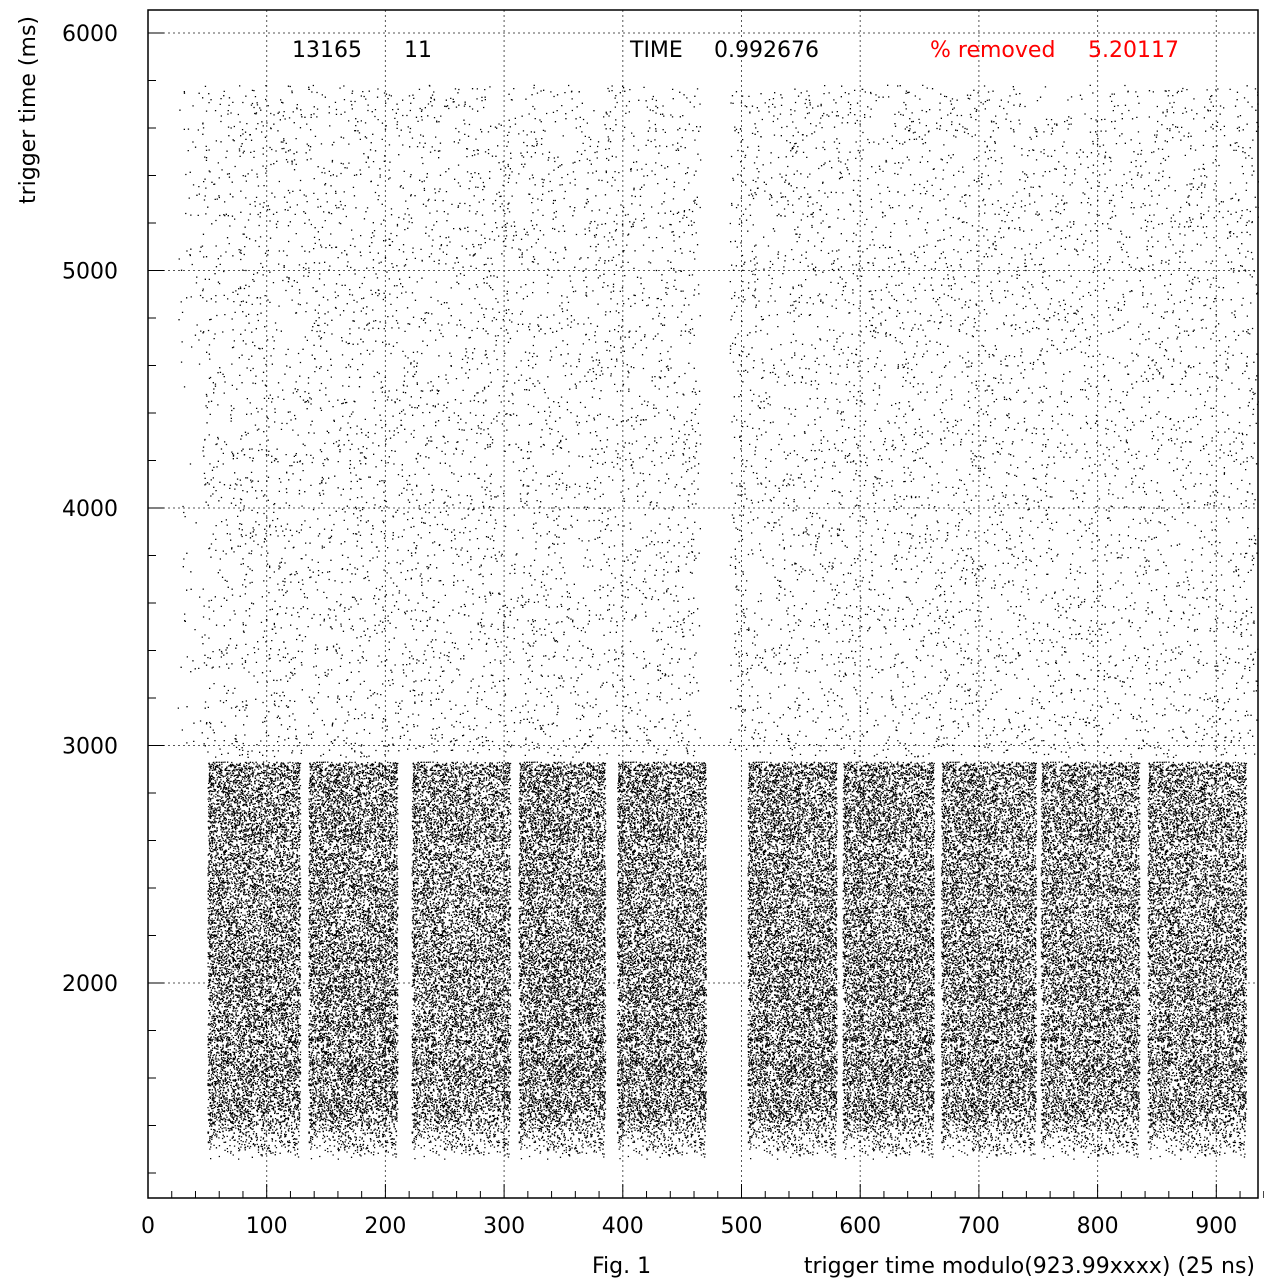 This screenshot has width=1264, height=1283. What do you see at coordinates (742, 1226) in the screenshot?
I see `x-tick-label: 500` at bounding box center [742, 1226].